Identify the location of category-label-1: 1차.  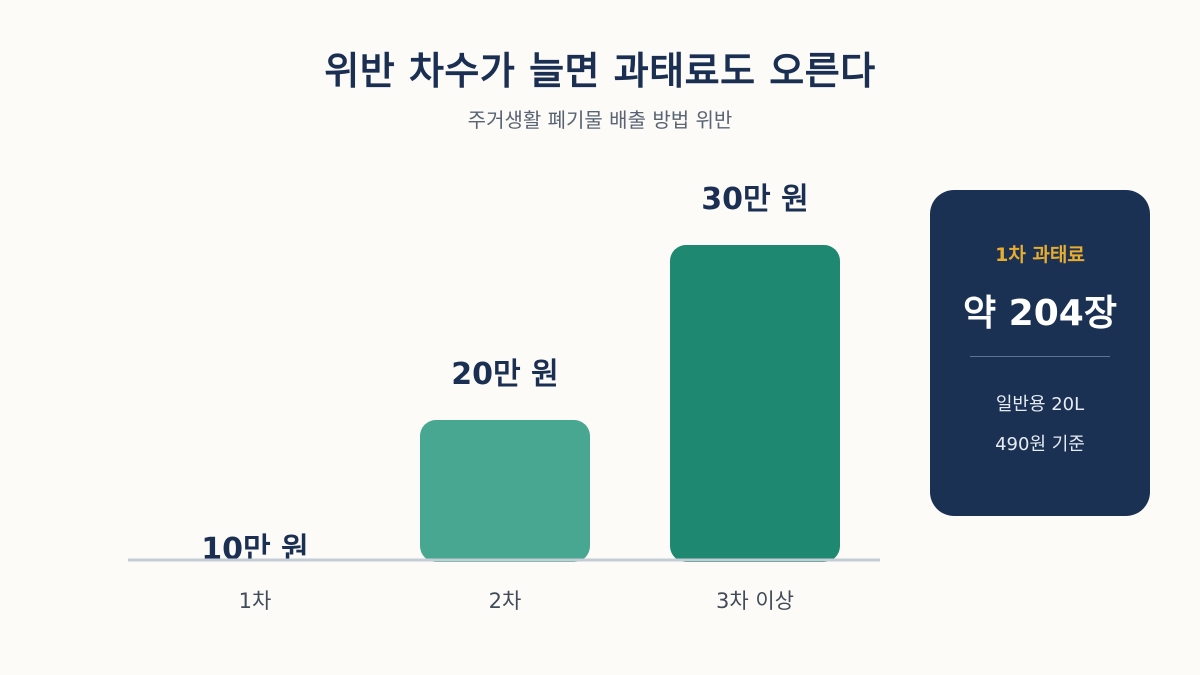
(255, 601).